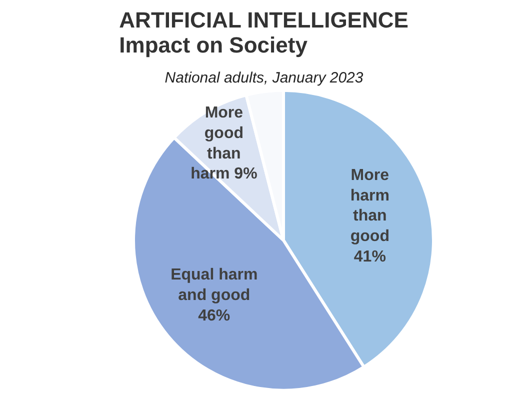 The height and width of the screenshot is (405, 527). I want to click on slice-label: More harm than good, so click(370, 206).